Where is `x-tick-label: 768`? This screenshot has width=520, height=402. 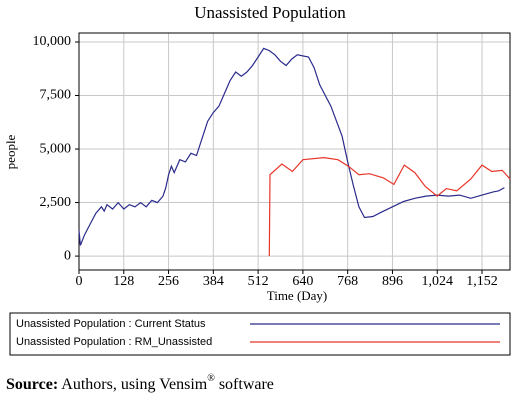 x-tick-label: 768 is located at coordinates (347, 281).